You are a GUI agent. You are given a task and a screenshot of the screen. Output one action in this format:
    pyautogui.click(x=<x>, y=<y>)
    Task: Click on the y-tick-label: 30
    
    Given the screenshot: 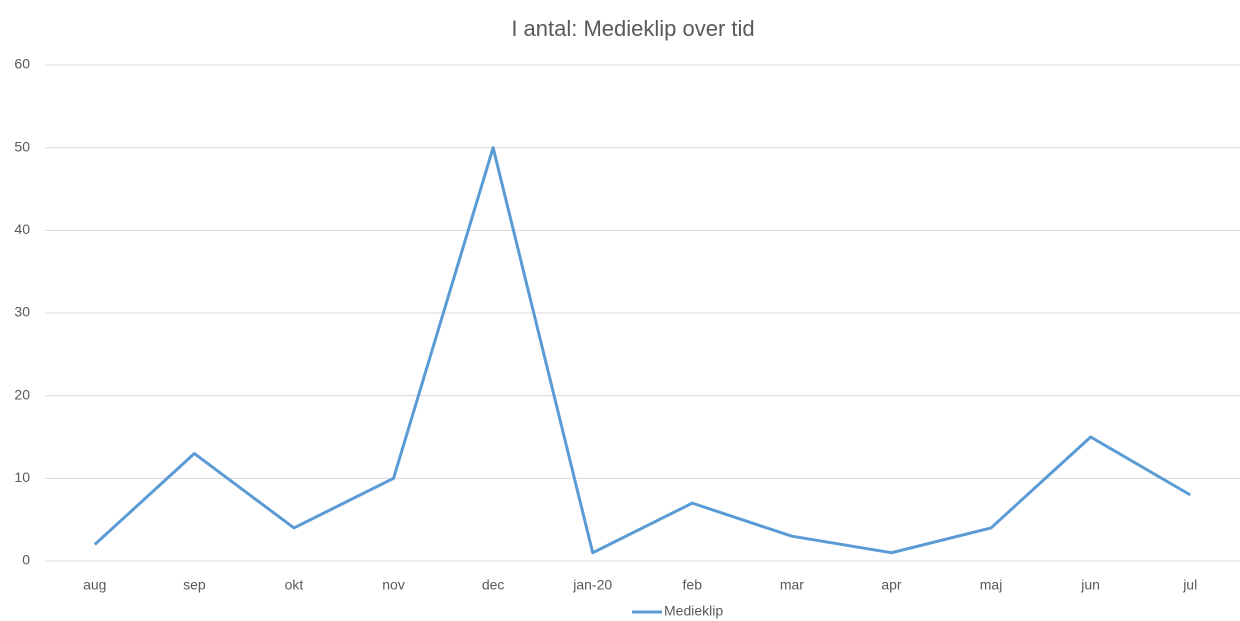 What is the action you would take?
    pyautogui.click(x=22, y=312)
    